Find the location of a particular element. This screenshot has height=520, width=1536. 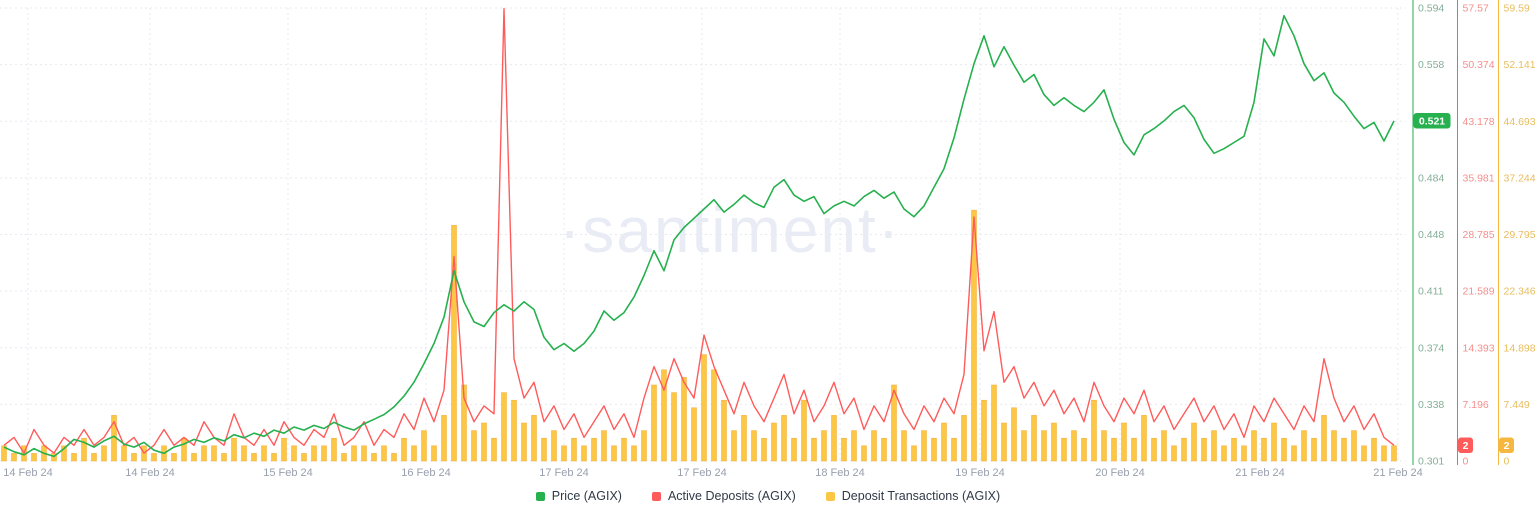

legend-swatch-price-icon is located at coordinates (540, 496).